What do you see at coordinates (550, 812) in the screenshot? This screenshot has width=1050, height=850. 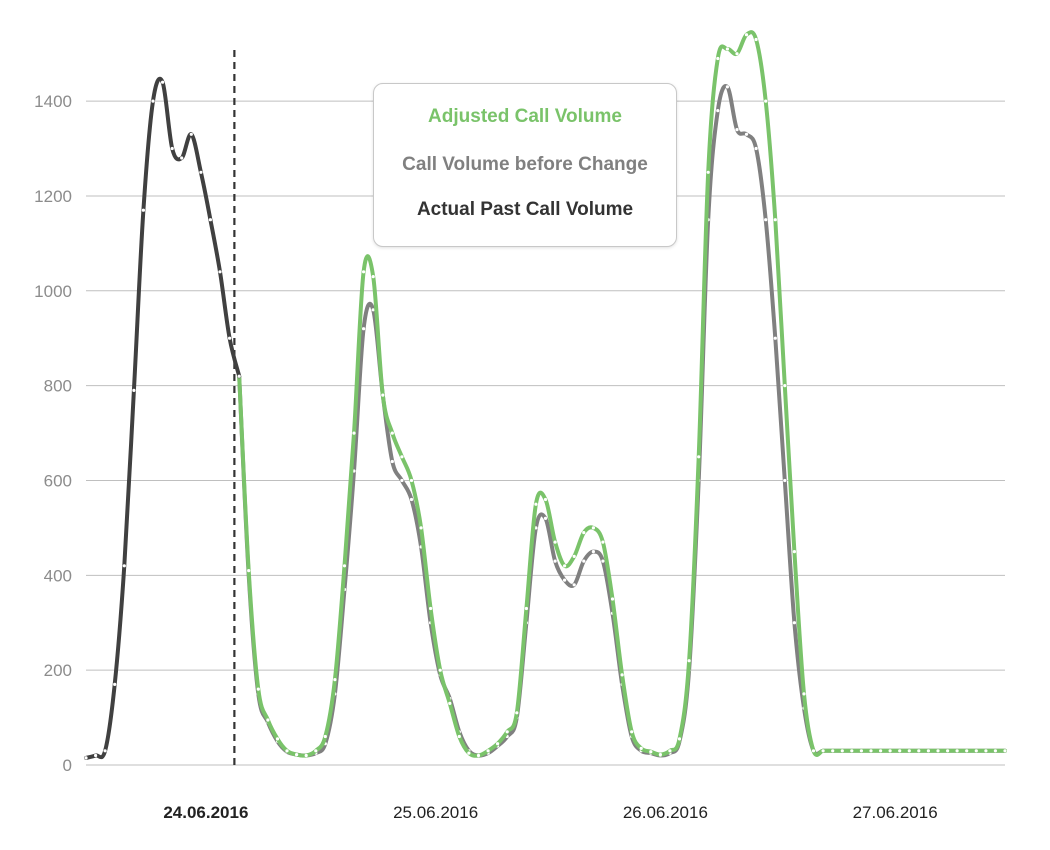 I see `x-axis: 24.06.2016 25.06.2016 26.06.2016 27.06.2016` at bounding box center [550, 812].